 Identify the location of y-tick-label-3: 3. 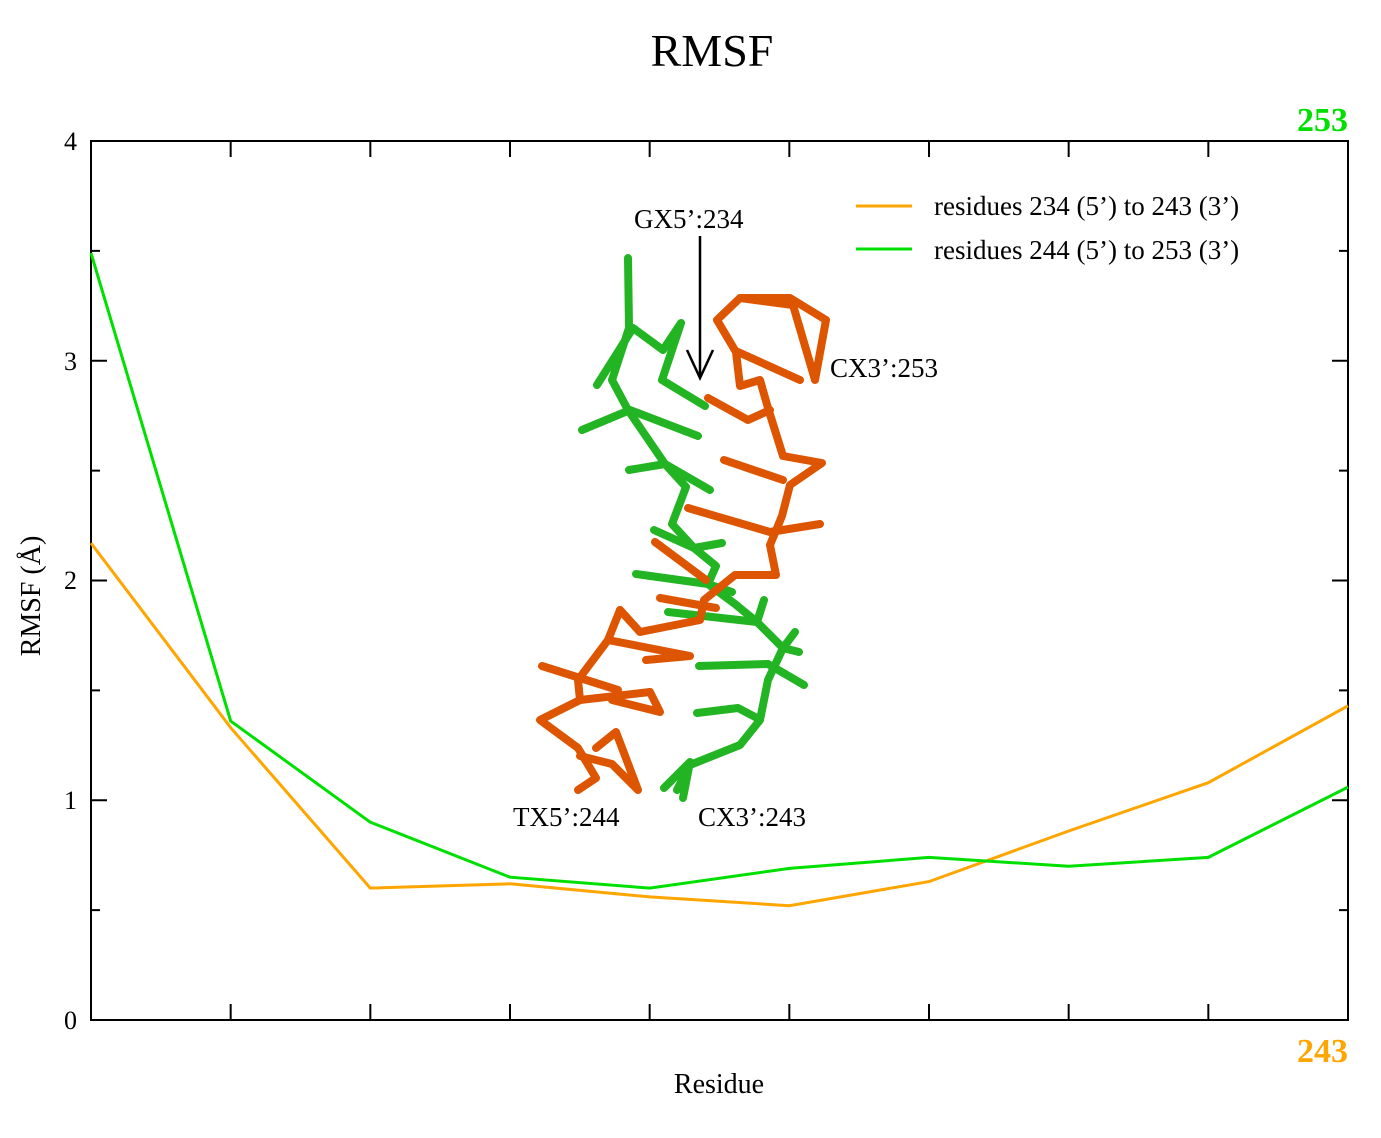
(70, 361).